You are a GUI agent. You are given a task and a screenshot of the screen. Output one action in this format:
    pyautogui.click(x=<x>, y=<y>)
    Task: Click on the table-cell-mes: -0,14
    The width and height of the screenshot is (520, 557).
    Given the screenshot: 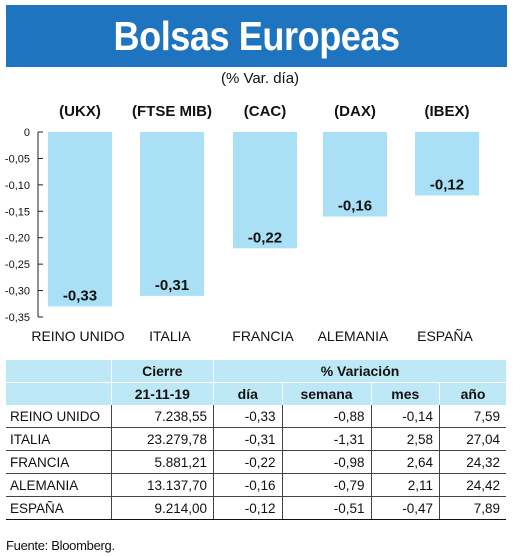 What is the action you would take?
    pyautogui.click(x=405, y=416)
    